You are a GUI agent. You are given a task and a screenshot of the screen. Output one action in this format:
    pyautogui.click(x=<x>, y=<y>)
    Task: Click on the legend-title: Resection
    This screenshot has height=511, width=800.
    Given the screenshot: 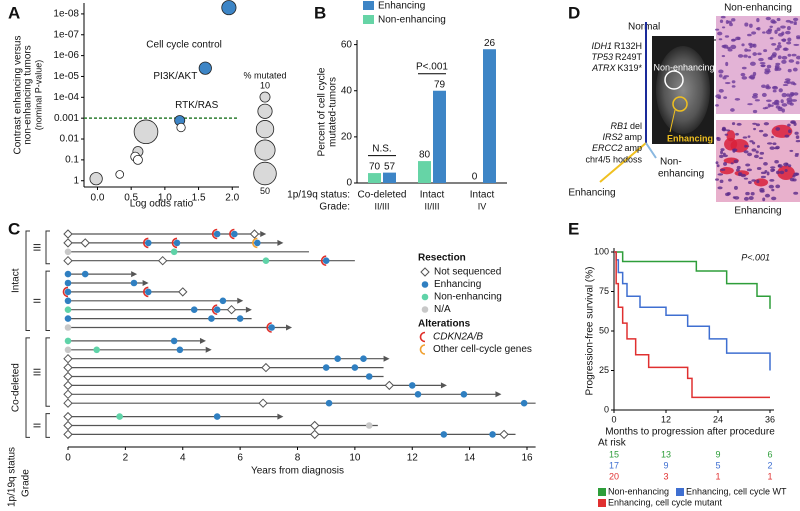 What is the action you would take?
    pyautogui.click(x=442, y=258)
    